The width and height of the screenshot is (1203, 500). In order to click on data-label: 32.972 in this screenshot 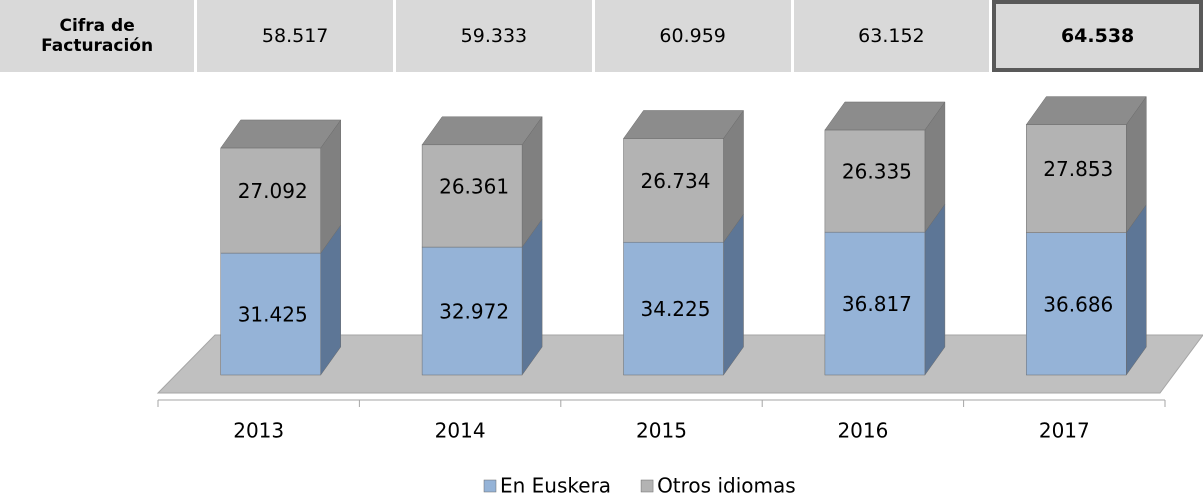, I will do `click(474, 312)`.